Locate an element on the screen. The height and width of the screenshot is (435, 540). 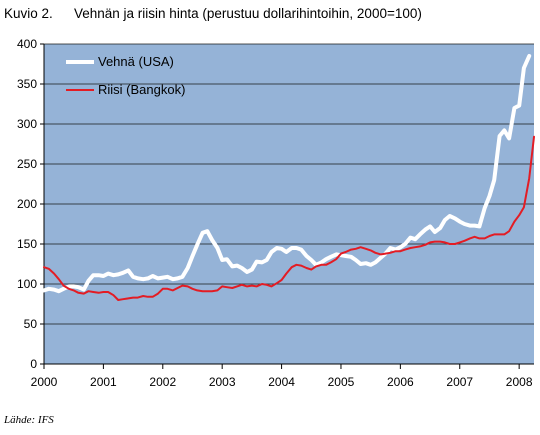
x-tick-label: 2006 is located at coordinates (400, 382).